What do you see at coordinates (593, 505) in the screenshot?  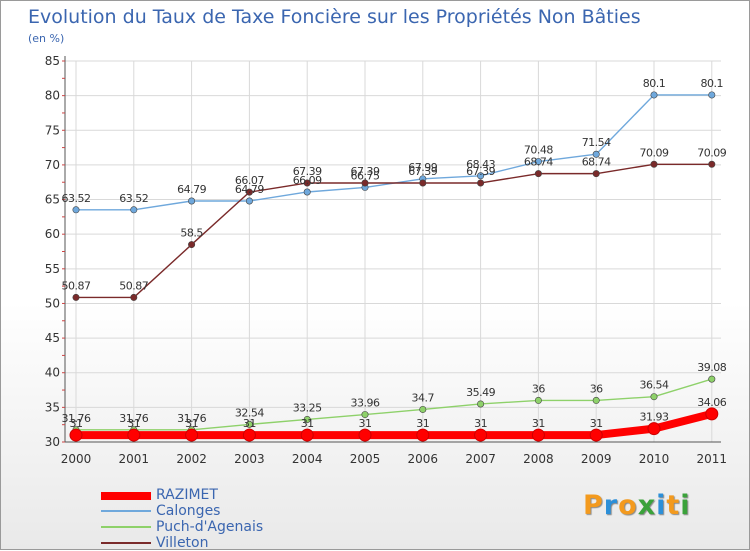 I see `logo-letter: P` at bounding box center [593, 505].